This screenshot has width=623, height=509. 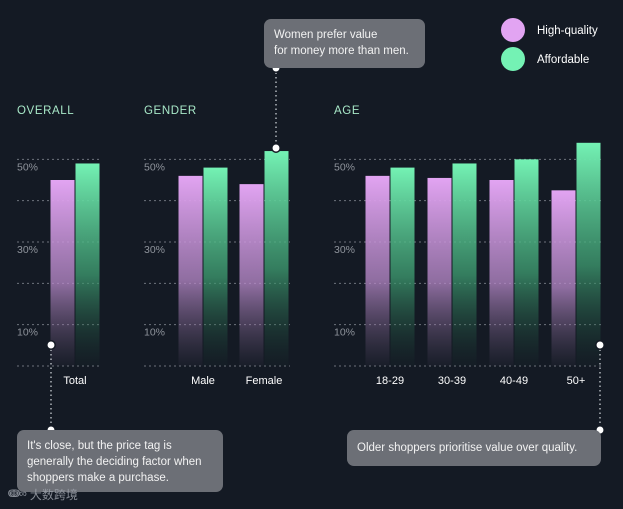 I want to click on overall-callout-line-2: generally the deciding factor when, so click(x=114, y=462).